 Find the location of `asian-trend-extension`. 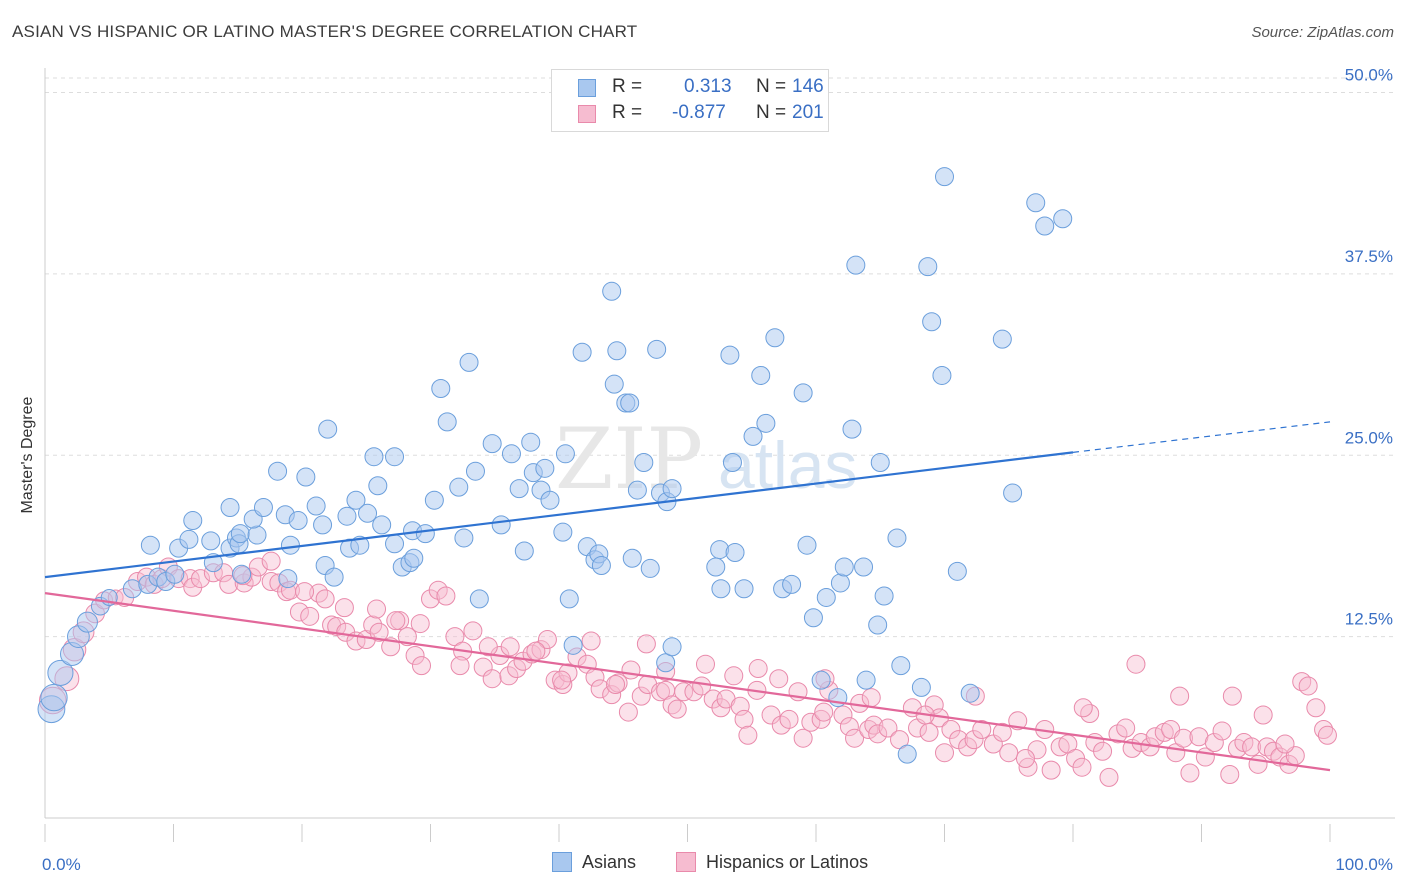

asian-trend-extension is located at coordinates (1201, 437).